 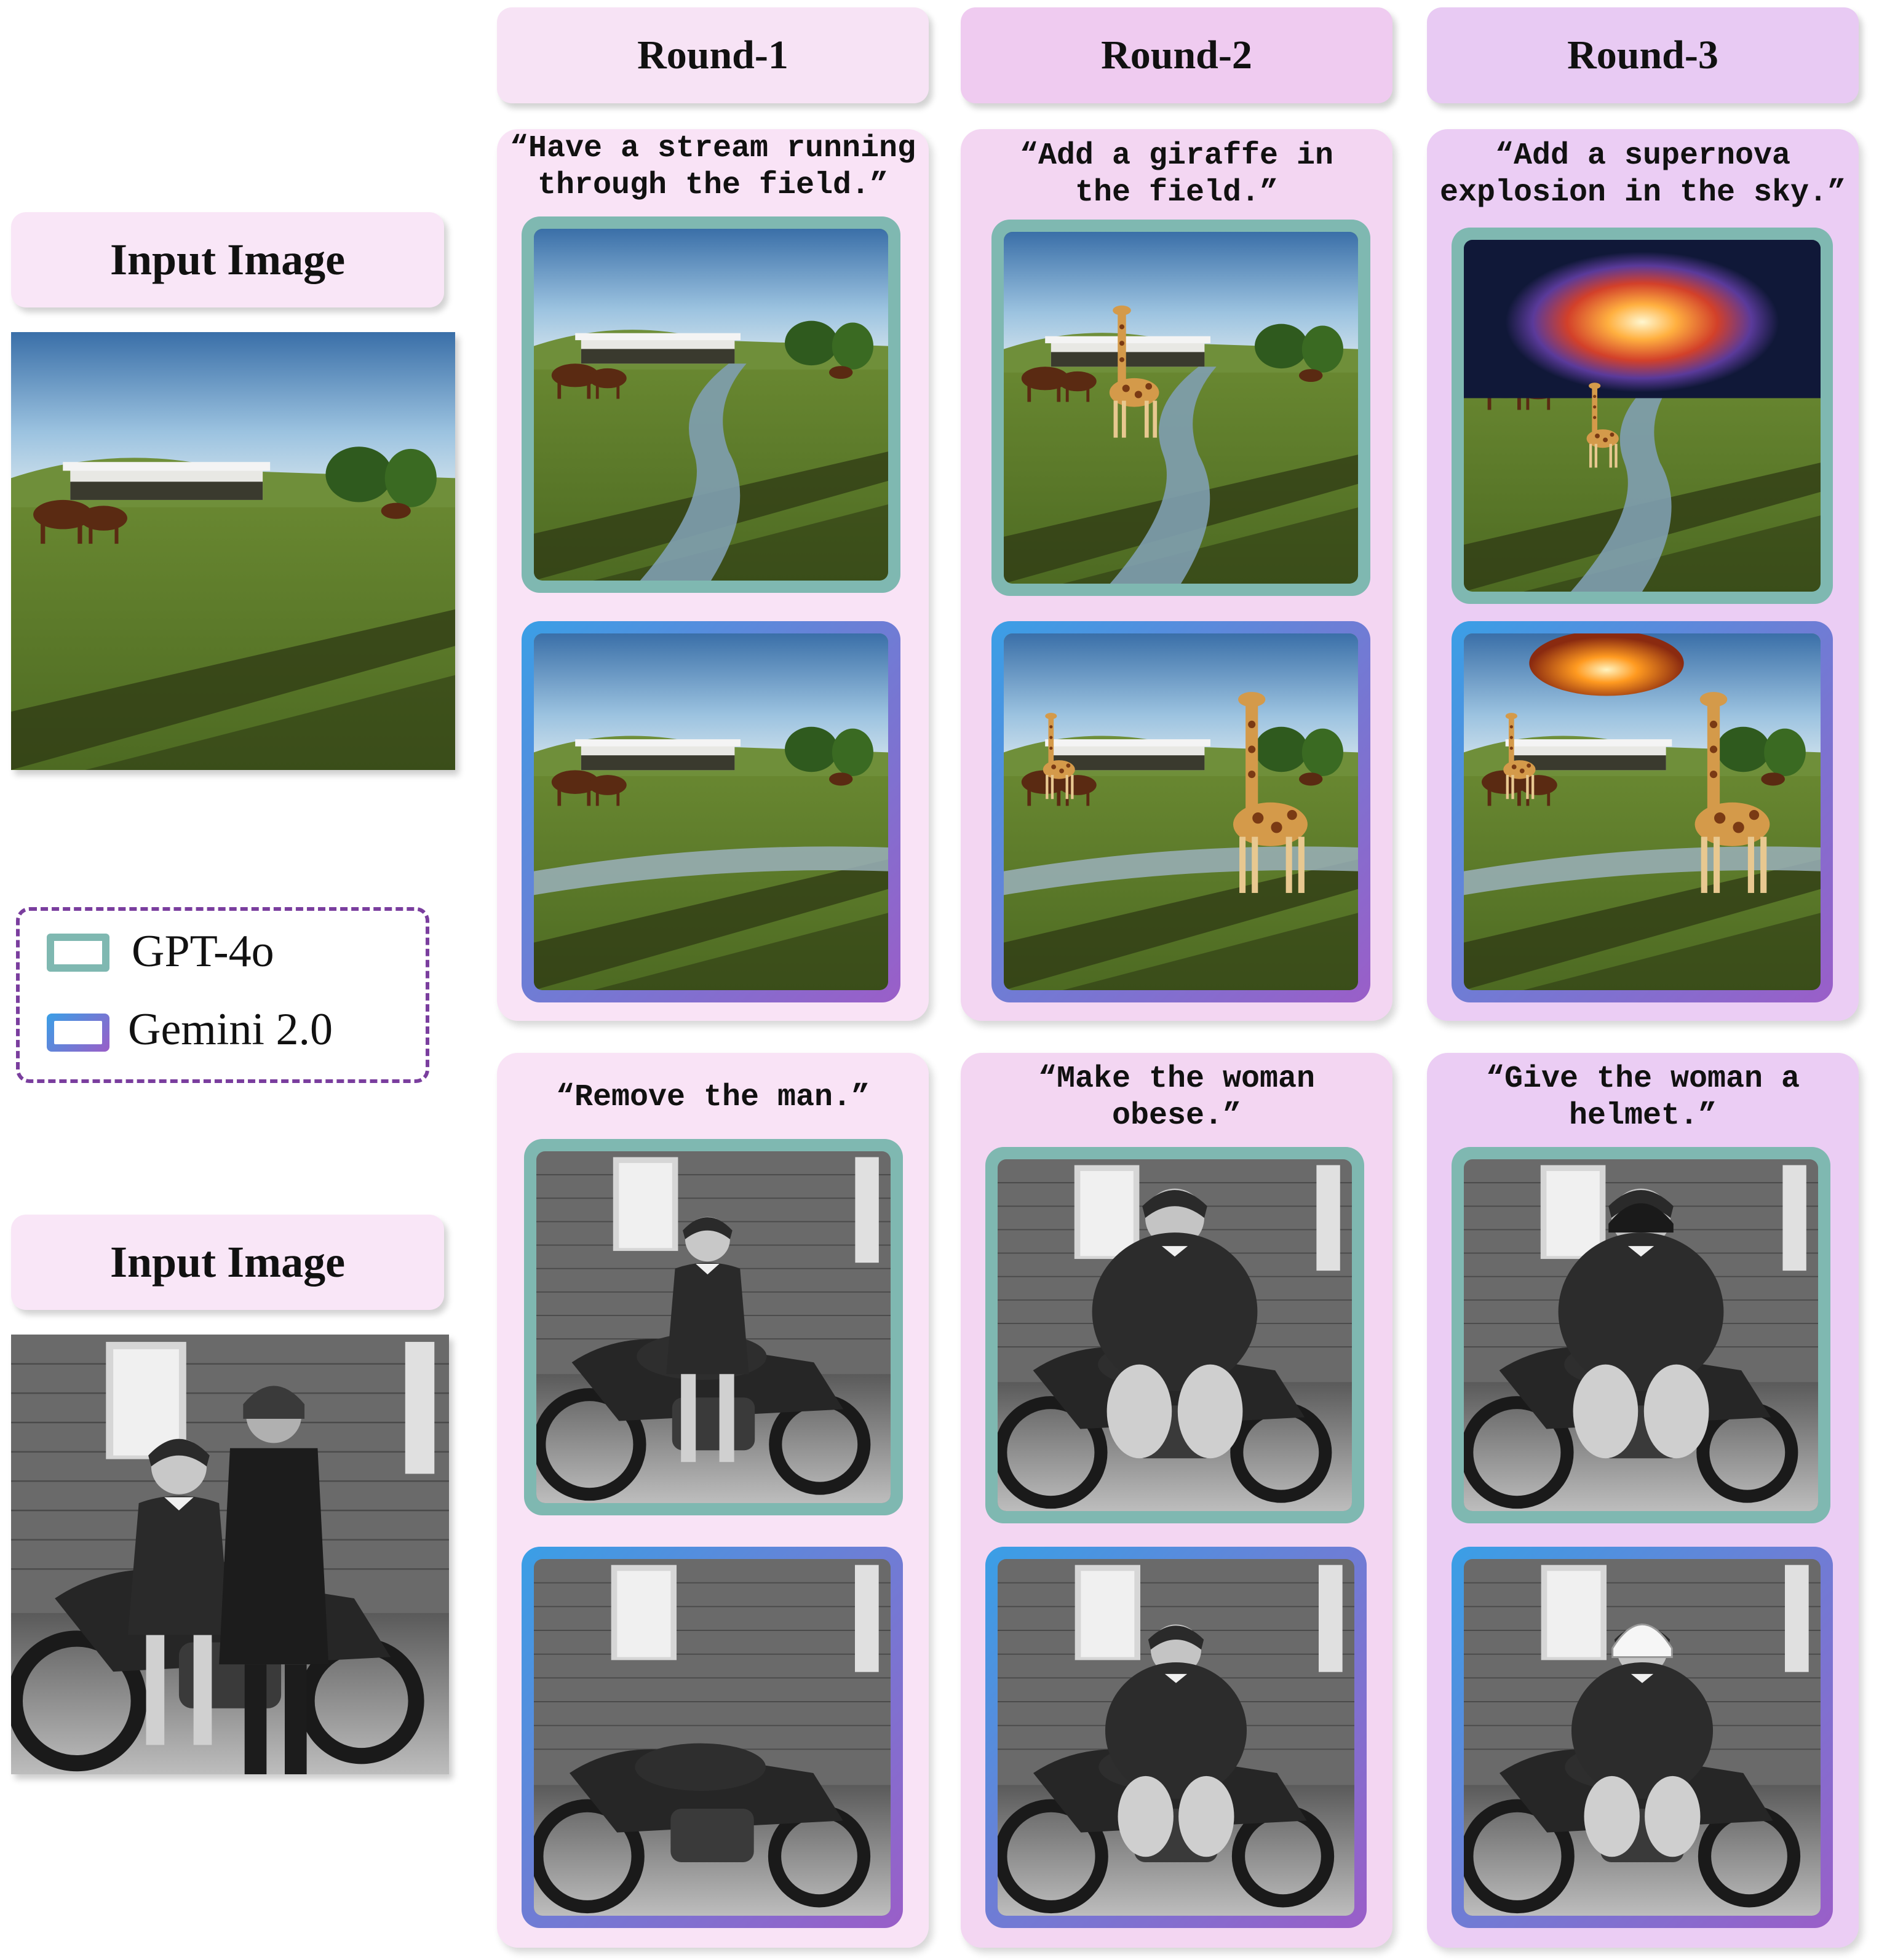 What do you see at coordinates (222, 995) in the screenshot?
I see `legend-box` at bounding box center [222, 995].